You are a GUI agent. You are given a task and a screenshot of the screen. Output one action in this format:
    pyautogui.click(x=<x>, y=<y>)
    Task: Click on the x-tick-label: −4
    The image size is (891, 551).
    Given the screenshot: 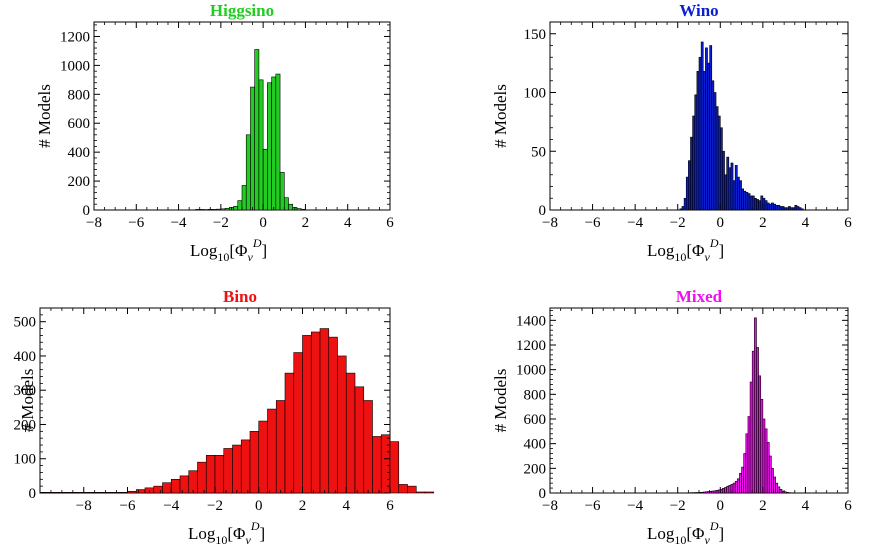 What is the action you would take?
    pyautogui.click(x=635, y=506)
    